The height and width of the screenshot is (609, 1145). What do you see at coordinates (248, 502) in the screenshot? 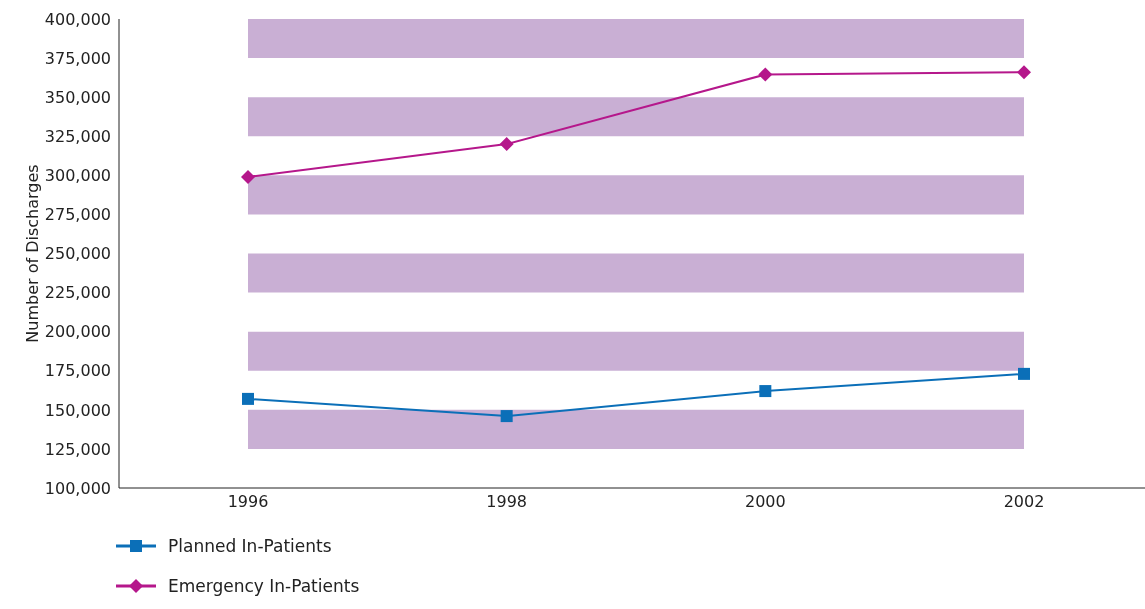
I see `x-tick-label: 1996` at bounding box center [248, 502].